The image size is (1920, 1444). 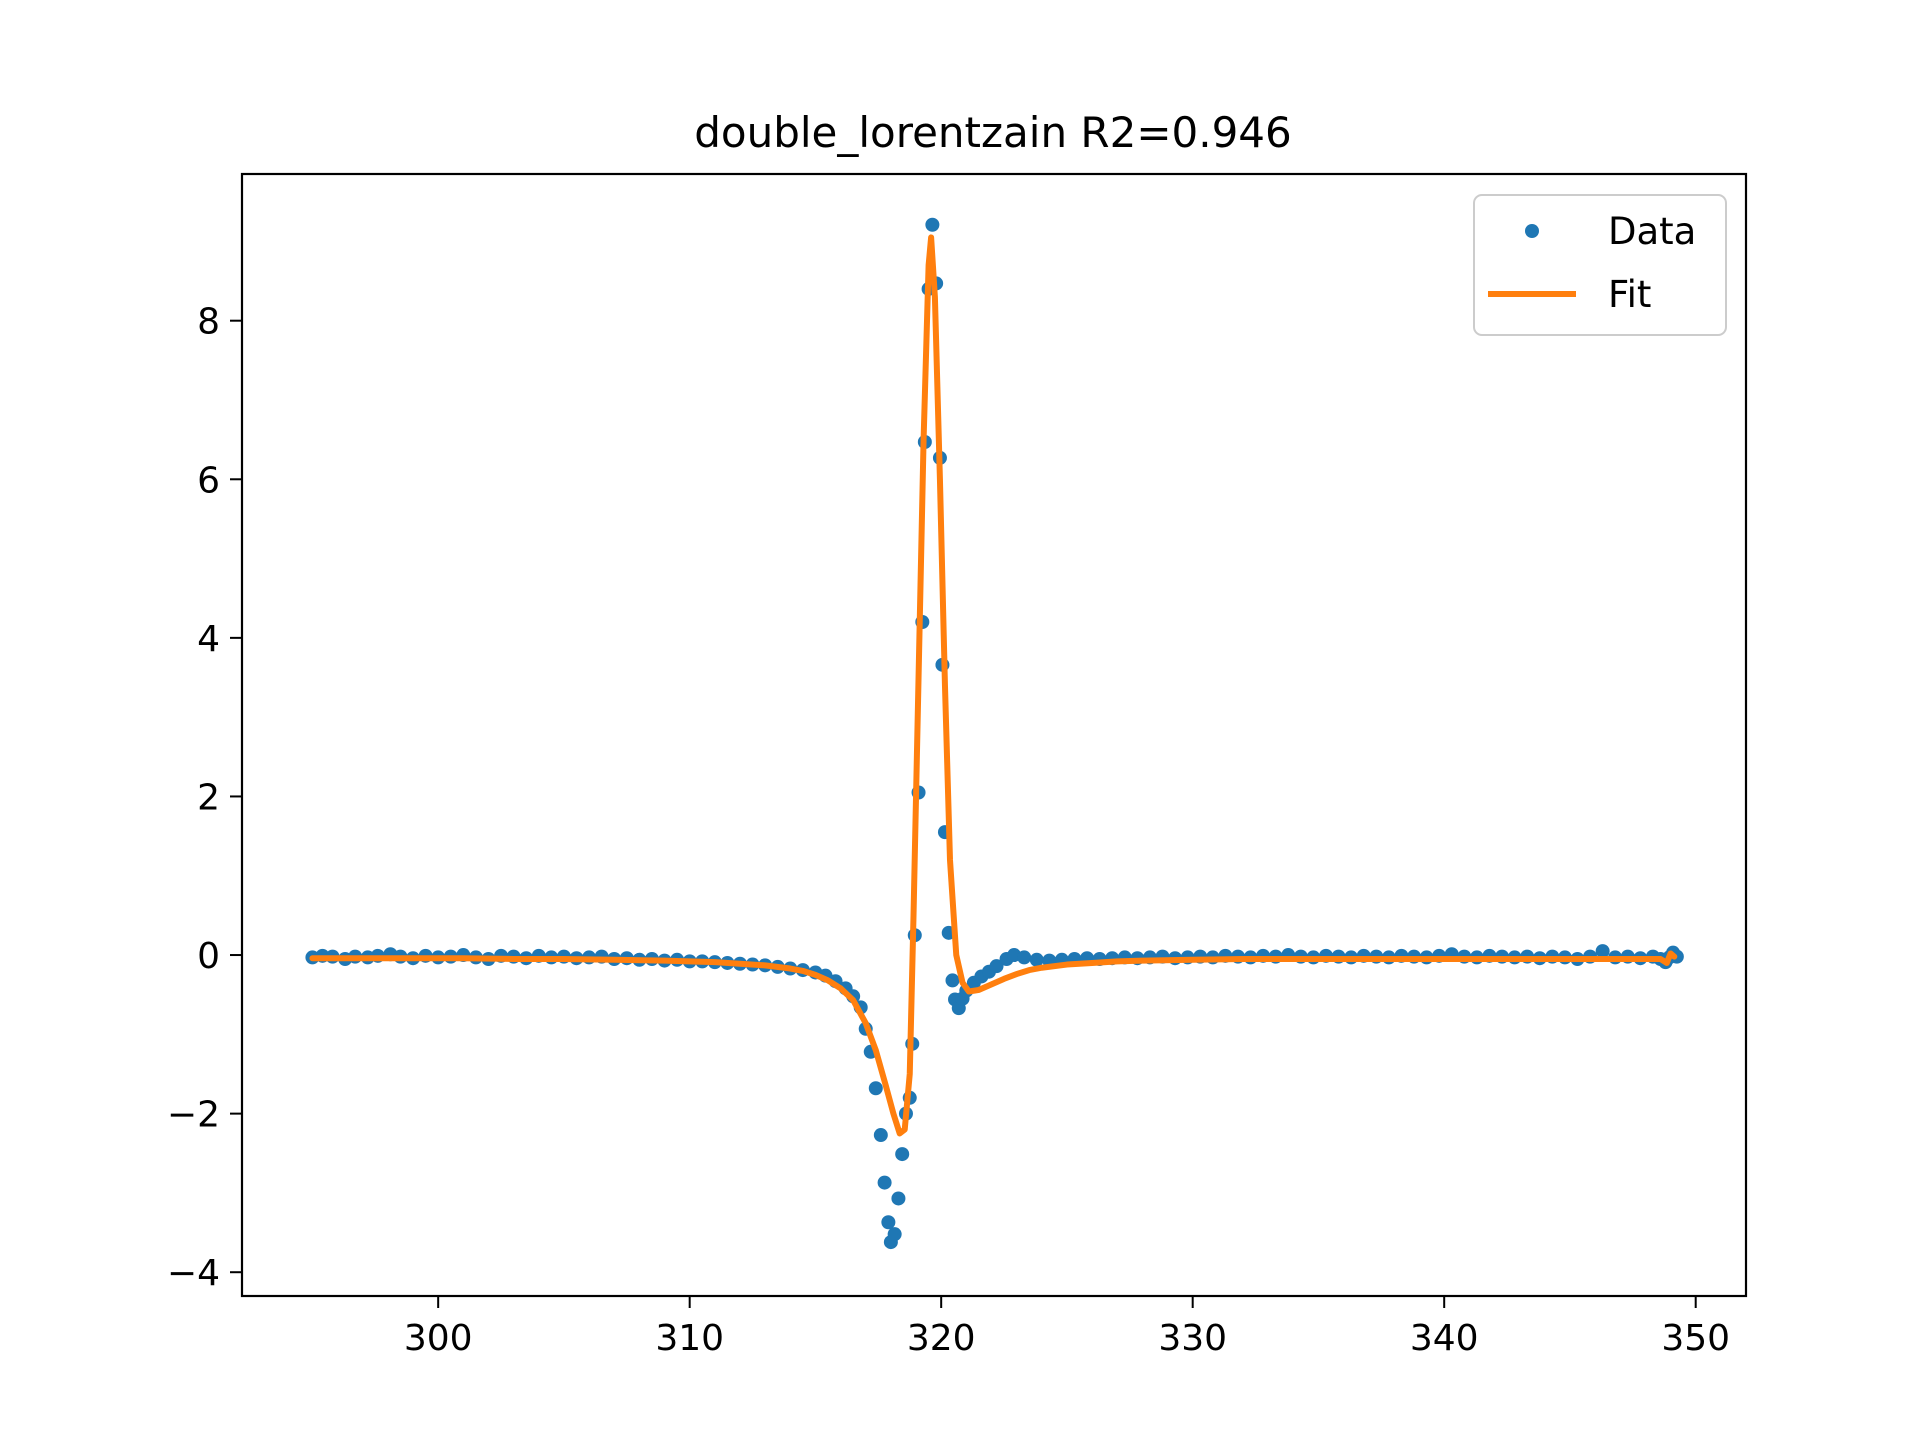 What do you see at coordinates (993, 132) in the screenshot?
I see `chart-title: double_lorentzain R2=0.946` at bounding box center [993, 132].